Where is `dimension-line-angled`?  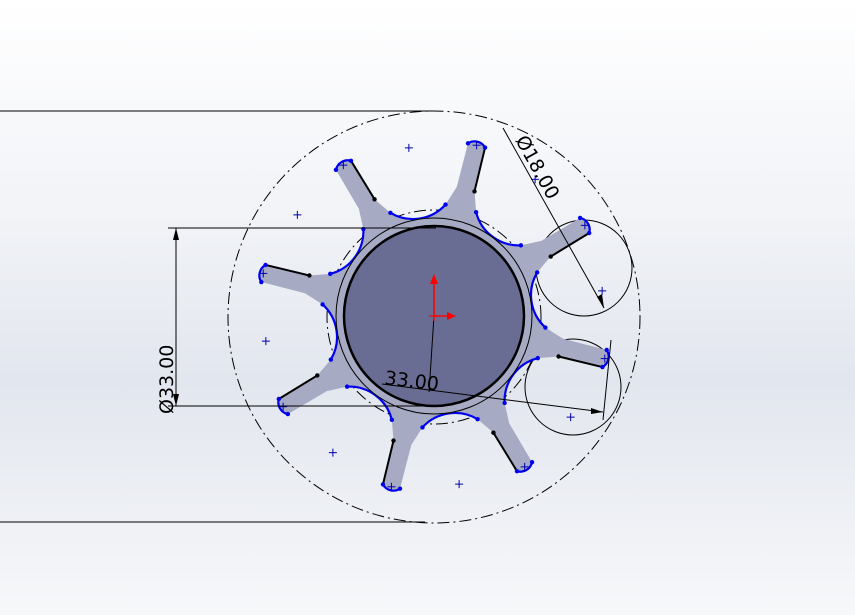 dimension-line-angled is located at coordinates (553, 218).